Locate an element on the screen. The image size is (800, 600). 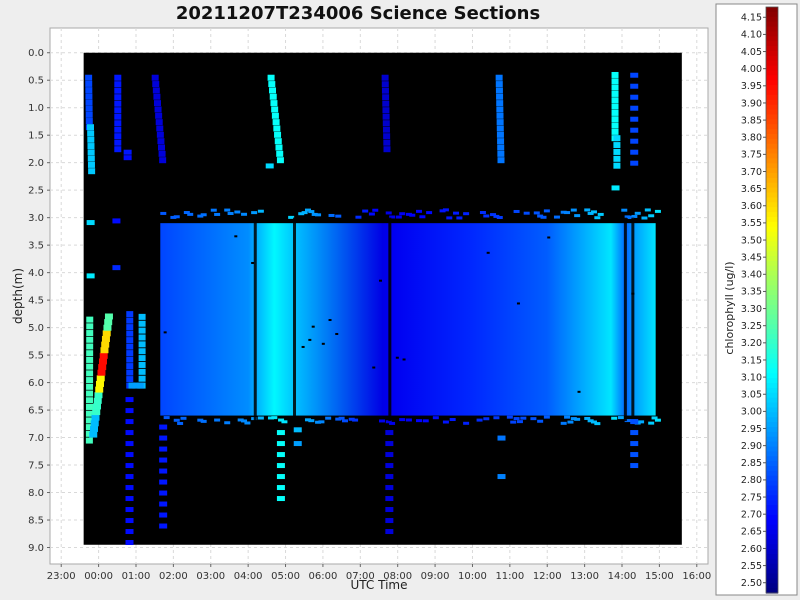
y-tick-label: 2.5 is located at coordinates (36, 191).